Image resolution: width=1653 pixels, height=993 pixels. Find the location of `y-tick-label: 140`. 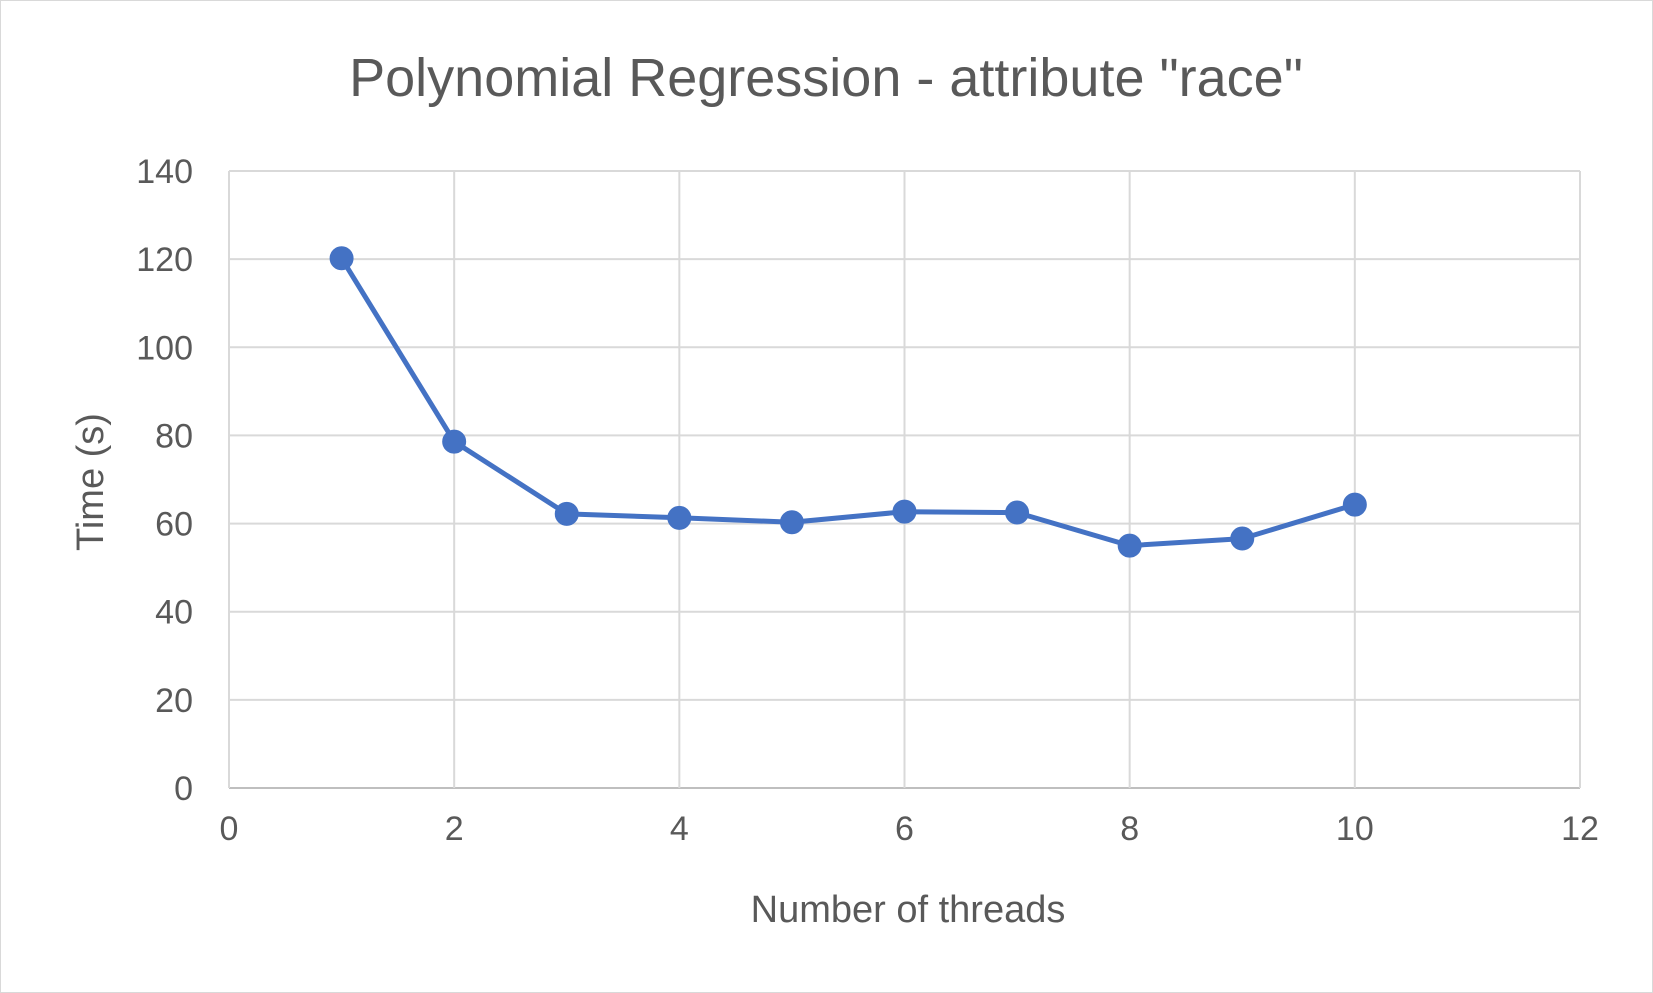

y-tick-label: 140 is located at coordinates (164, 172).